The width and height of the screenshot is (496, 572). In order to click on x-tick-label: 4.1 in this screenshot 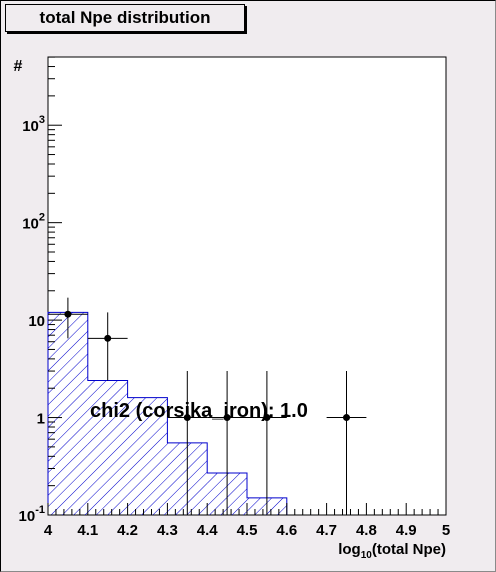, I will do `click(87, 530)`.